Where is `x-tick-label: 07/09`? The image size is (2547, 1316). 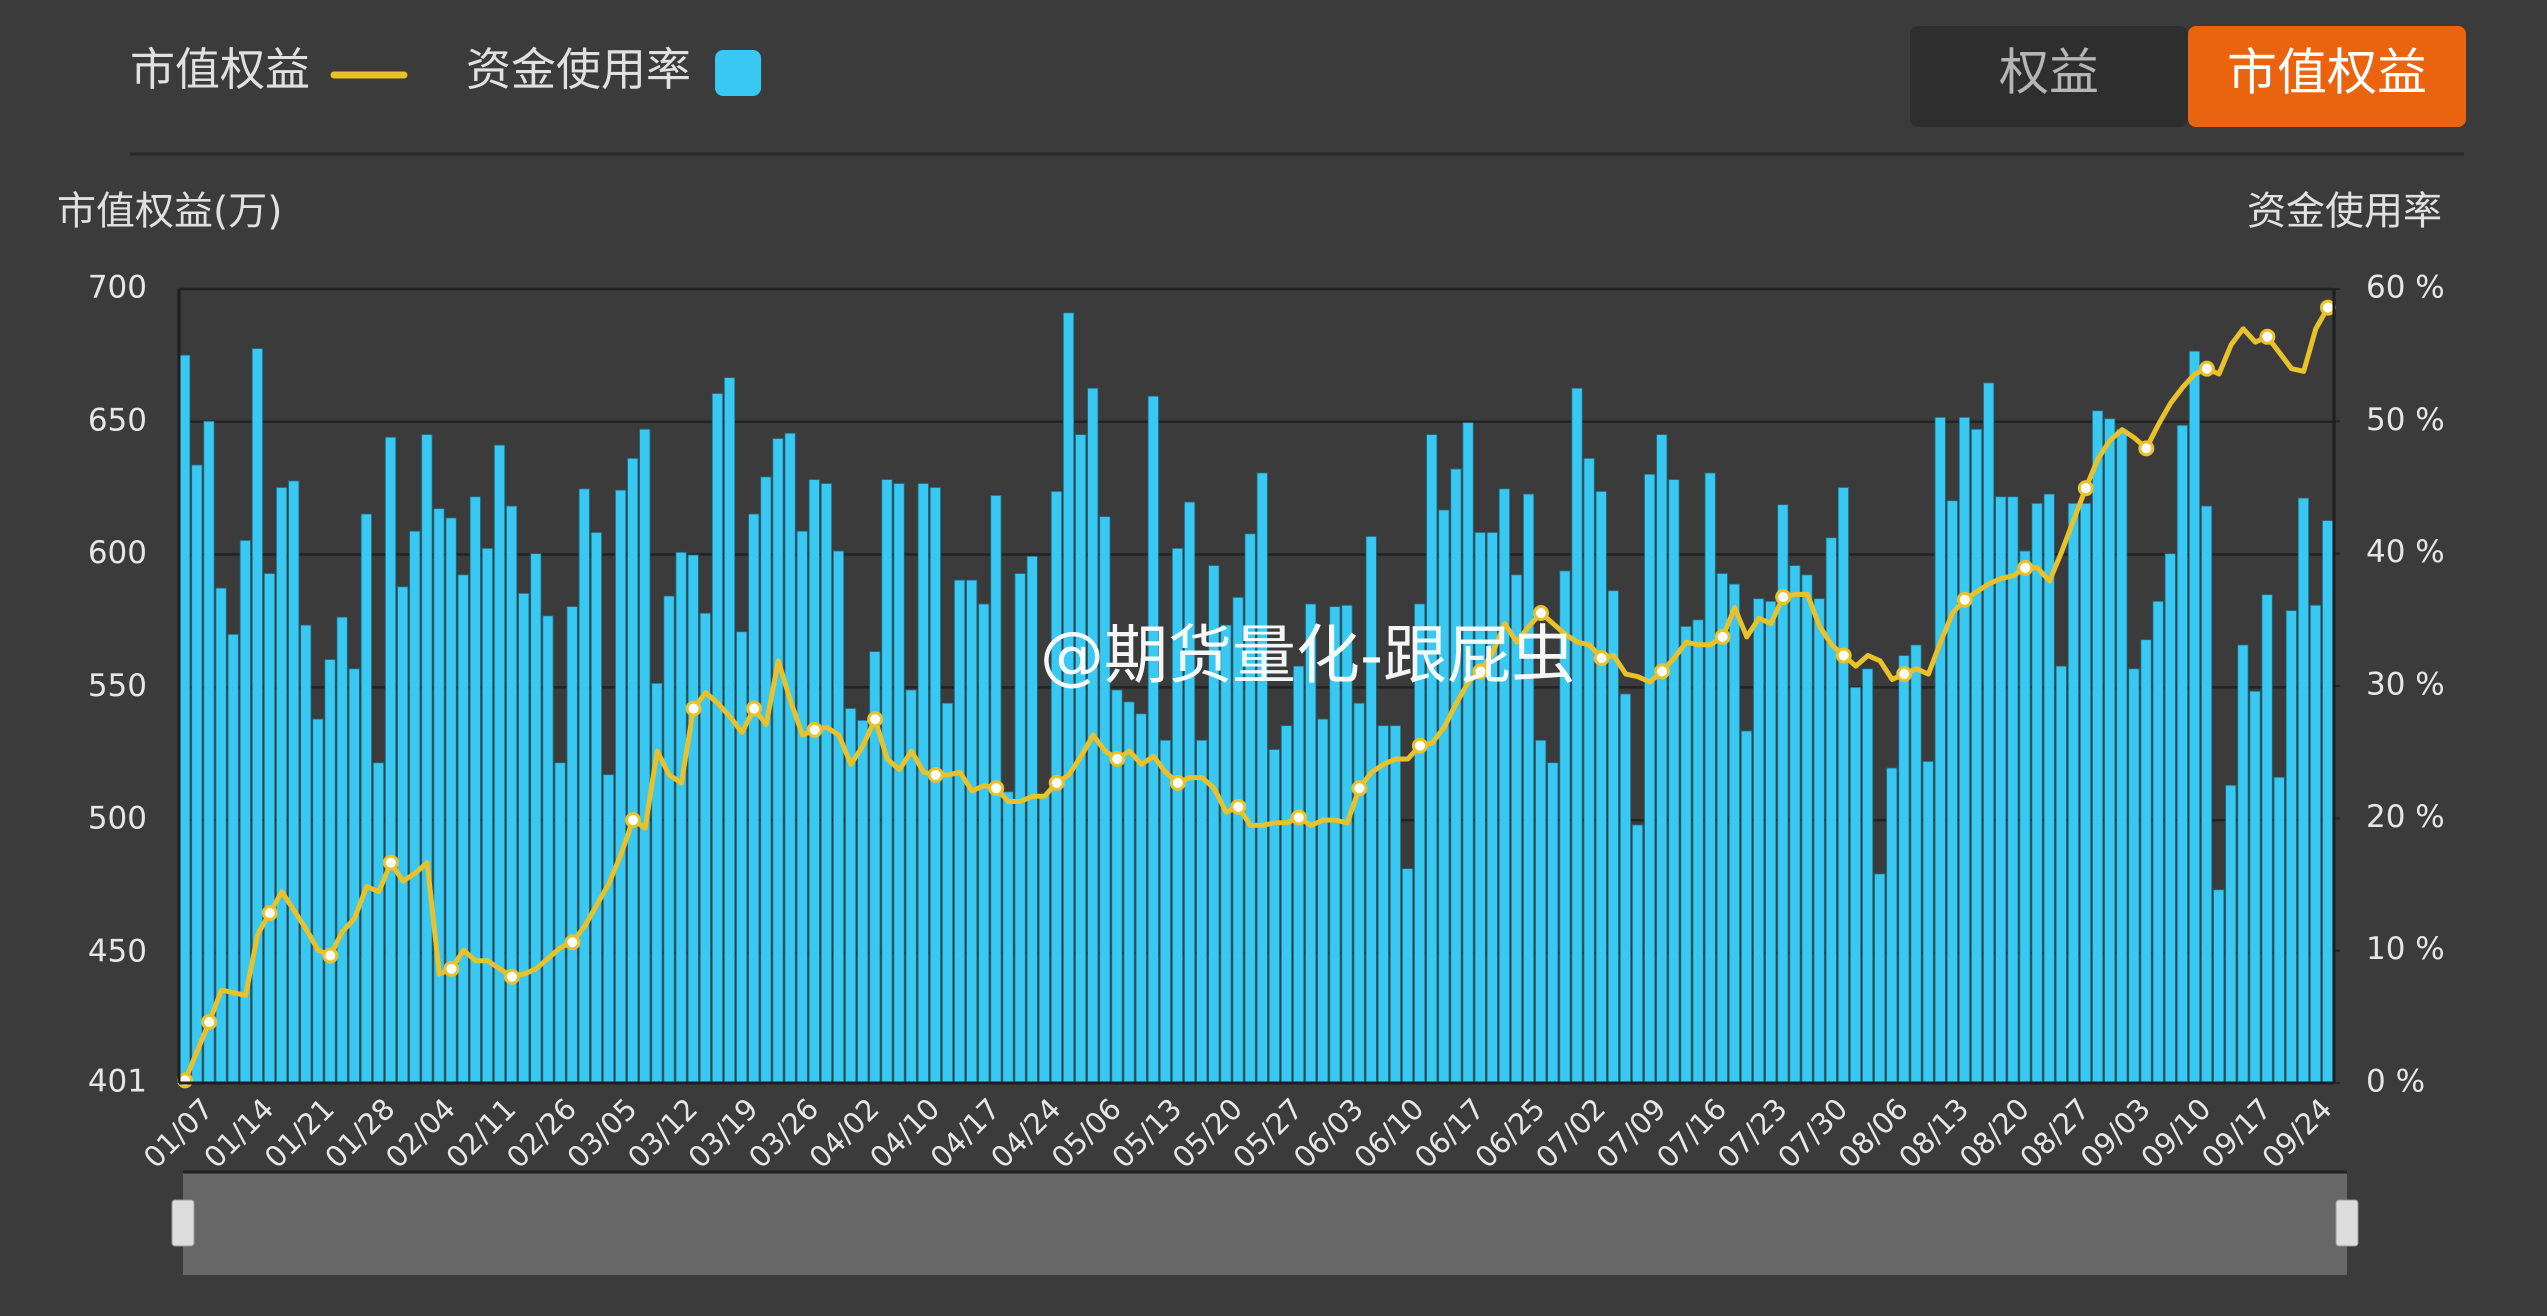
x-tick-label: 07/09 is located at coordinates (1631, 1133).